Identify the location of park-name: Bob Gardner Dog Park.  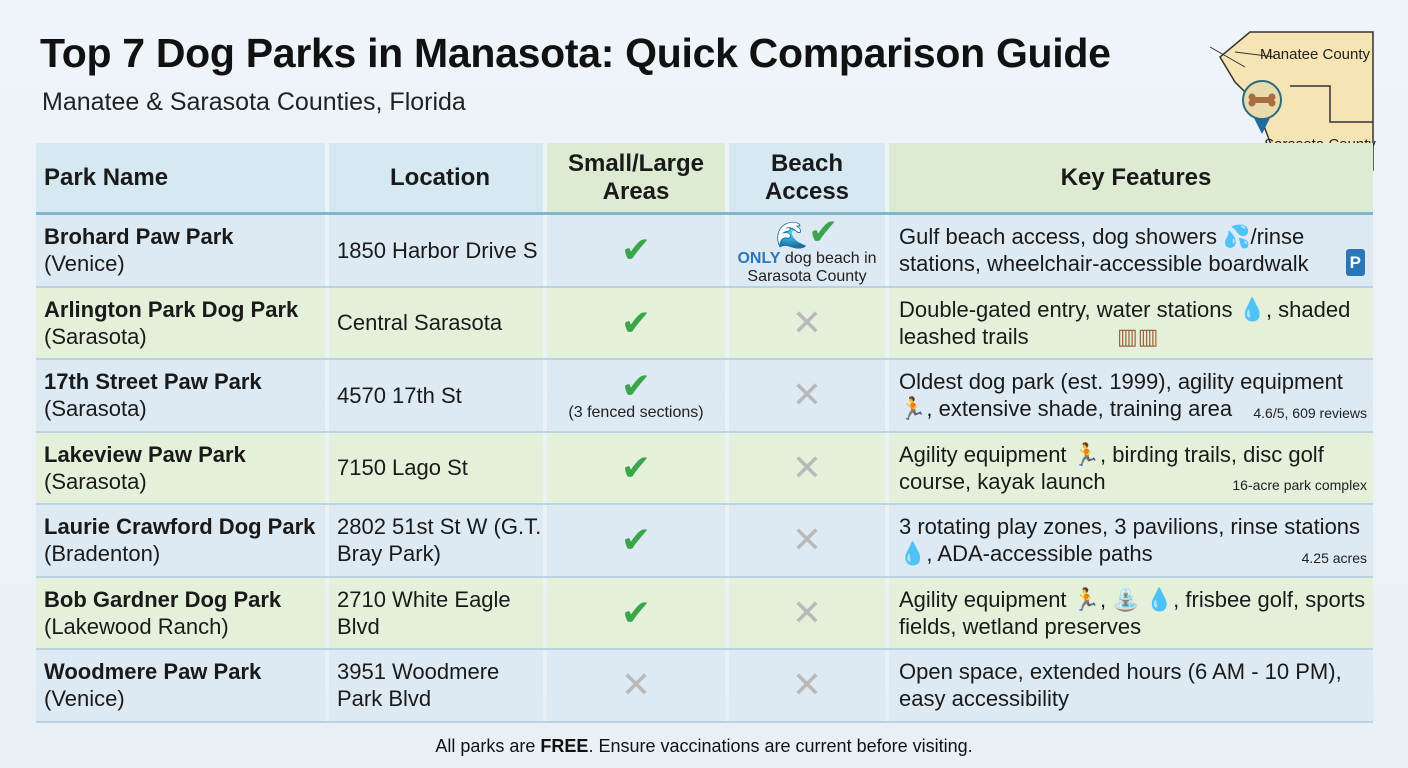
(163, 599).